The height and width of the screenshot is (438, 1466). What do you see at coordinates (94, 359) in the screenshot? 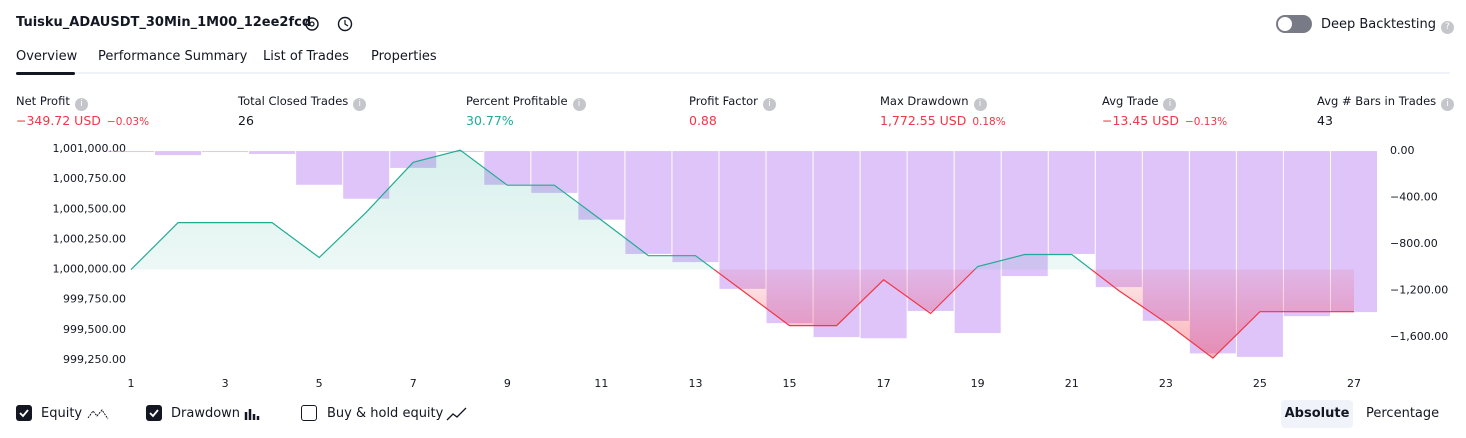
I see `y-tick-label: 999,250.00` at bounding box center [94, 359].